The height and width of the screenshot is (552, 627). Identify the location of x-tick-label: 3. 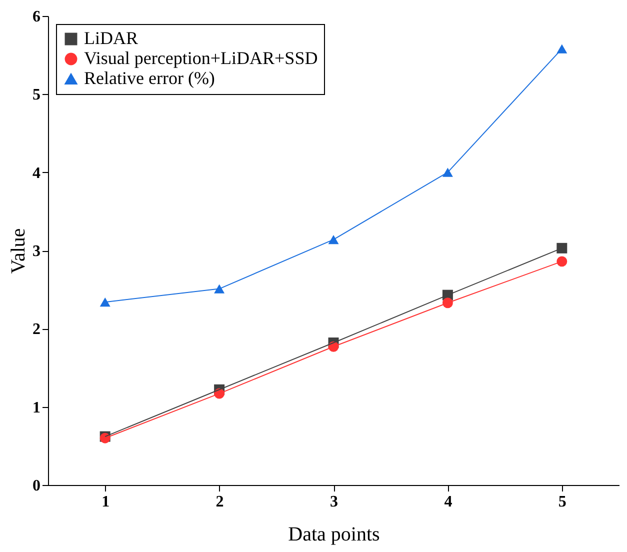
(334, 502).